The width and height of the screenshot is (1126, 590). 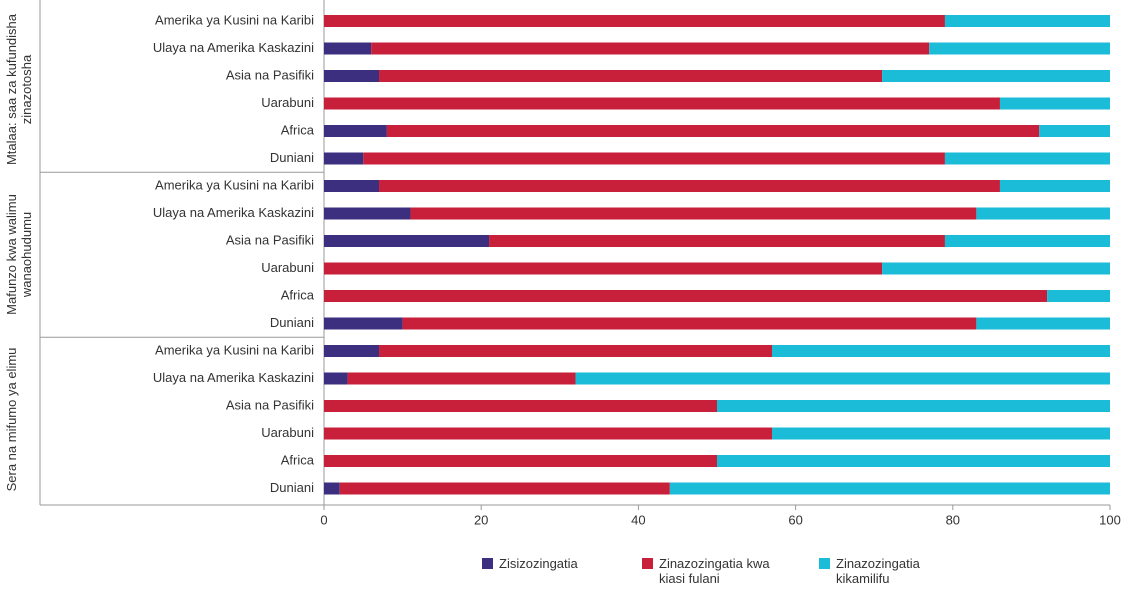 What do you see at coordinates (953, 519) in the screenshot?
I see `x-tick-label: 80` at bounding box center [953, 519].